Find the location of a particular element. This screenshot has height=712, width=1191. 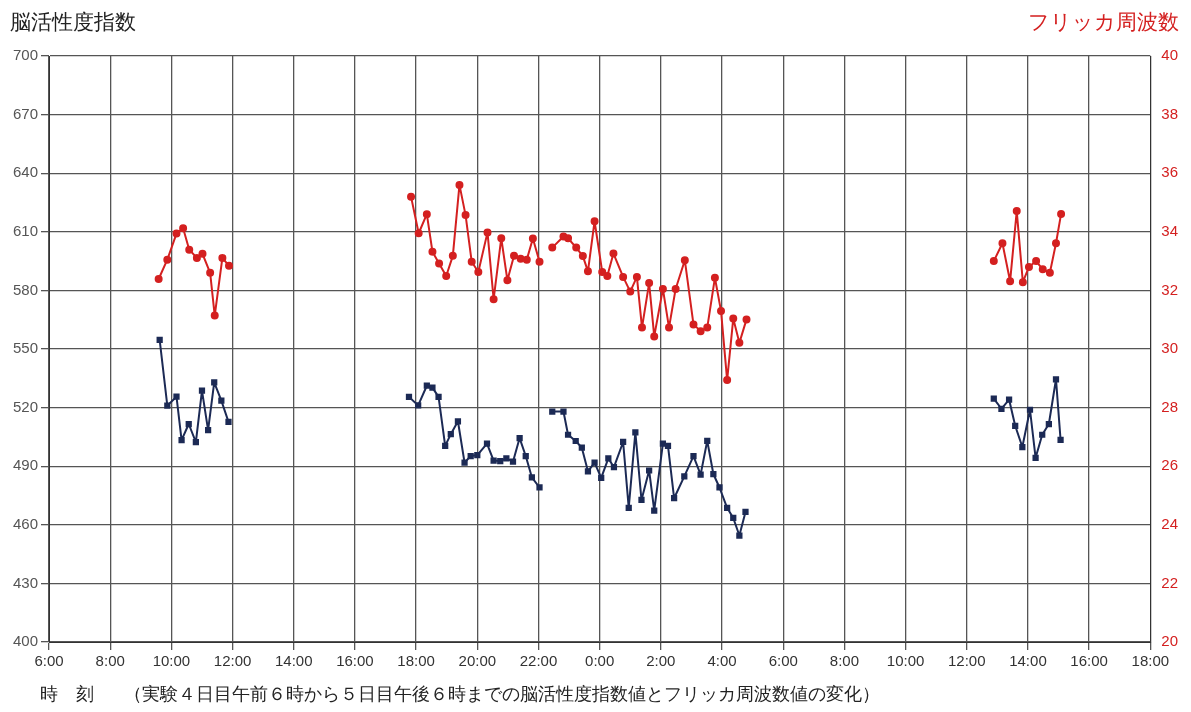

y-tick-label: 460 is located at coordinates (26, 523).